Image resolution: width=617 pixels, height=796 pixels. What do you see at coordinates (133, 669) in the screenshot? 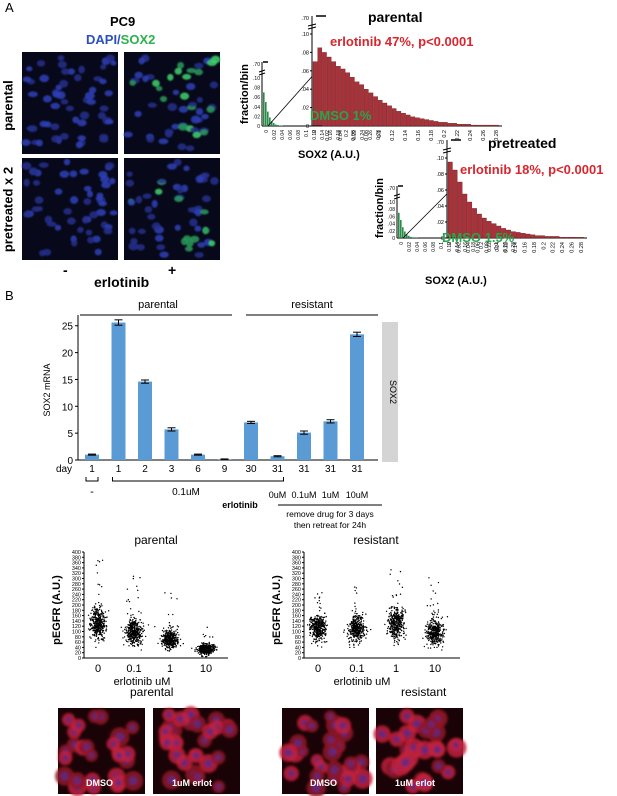
I see `x-tick-label: 0.1` at bounding box center [133, 669].